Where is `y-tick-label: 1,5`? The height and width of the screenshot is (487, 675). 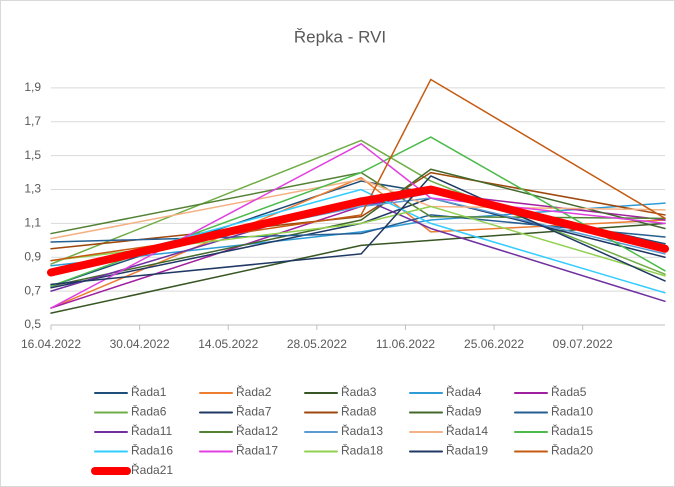 y-tick-label: 1,5 is located at coordinates (32, 155).